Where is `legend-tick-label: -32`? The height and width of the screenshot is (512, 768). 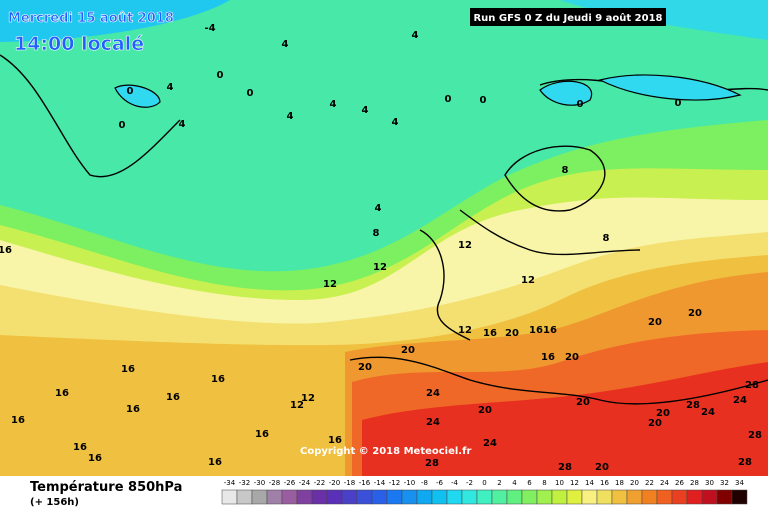 legend-tick-label: -32 is located at coordinates (244, 483).